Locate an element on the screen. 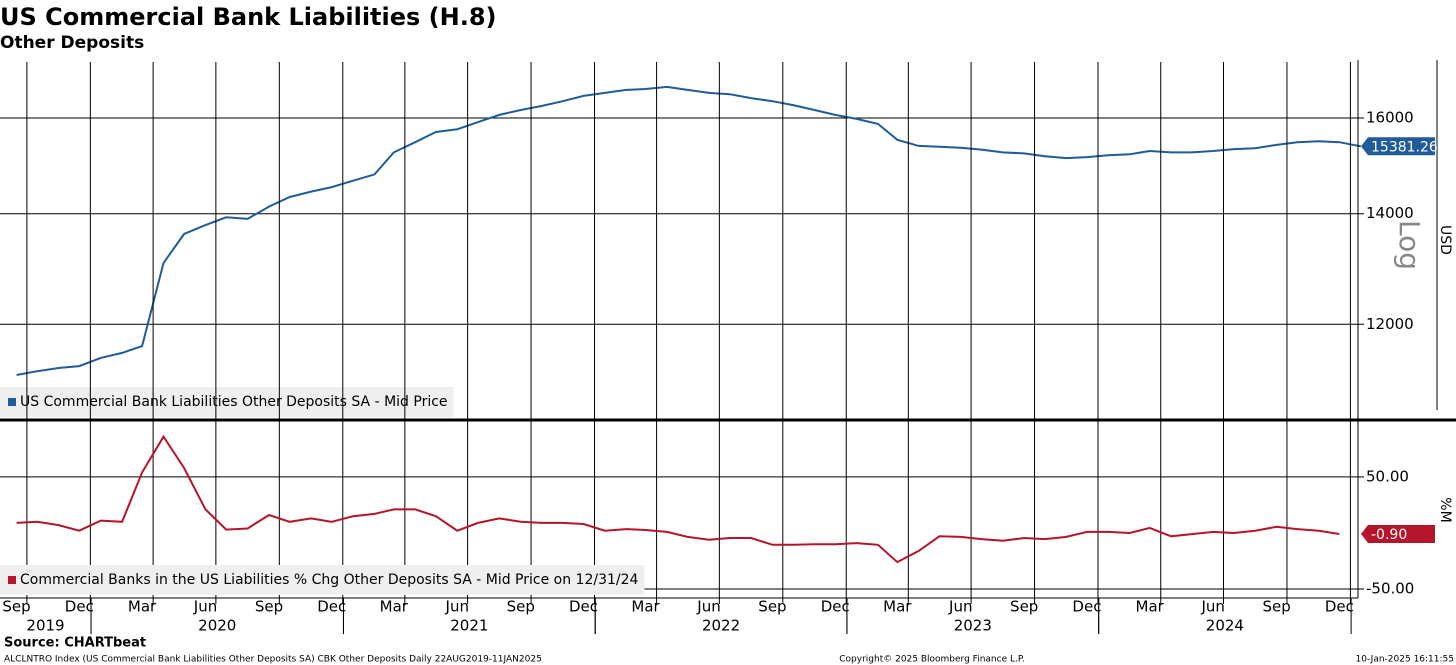 The image size is (1456, 665). y-tick-label: 12000 is located at coordinates (1390, 324).